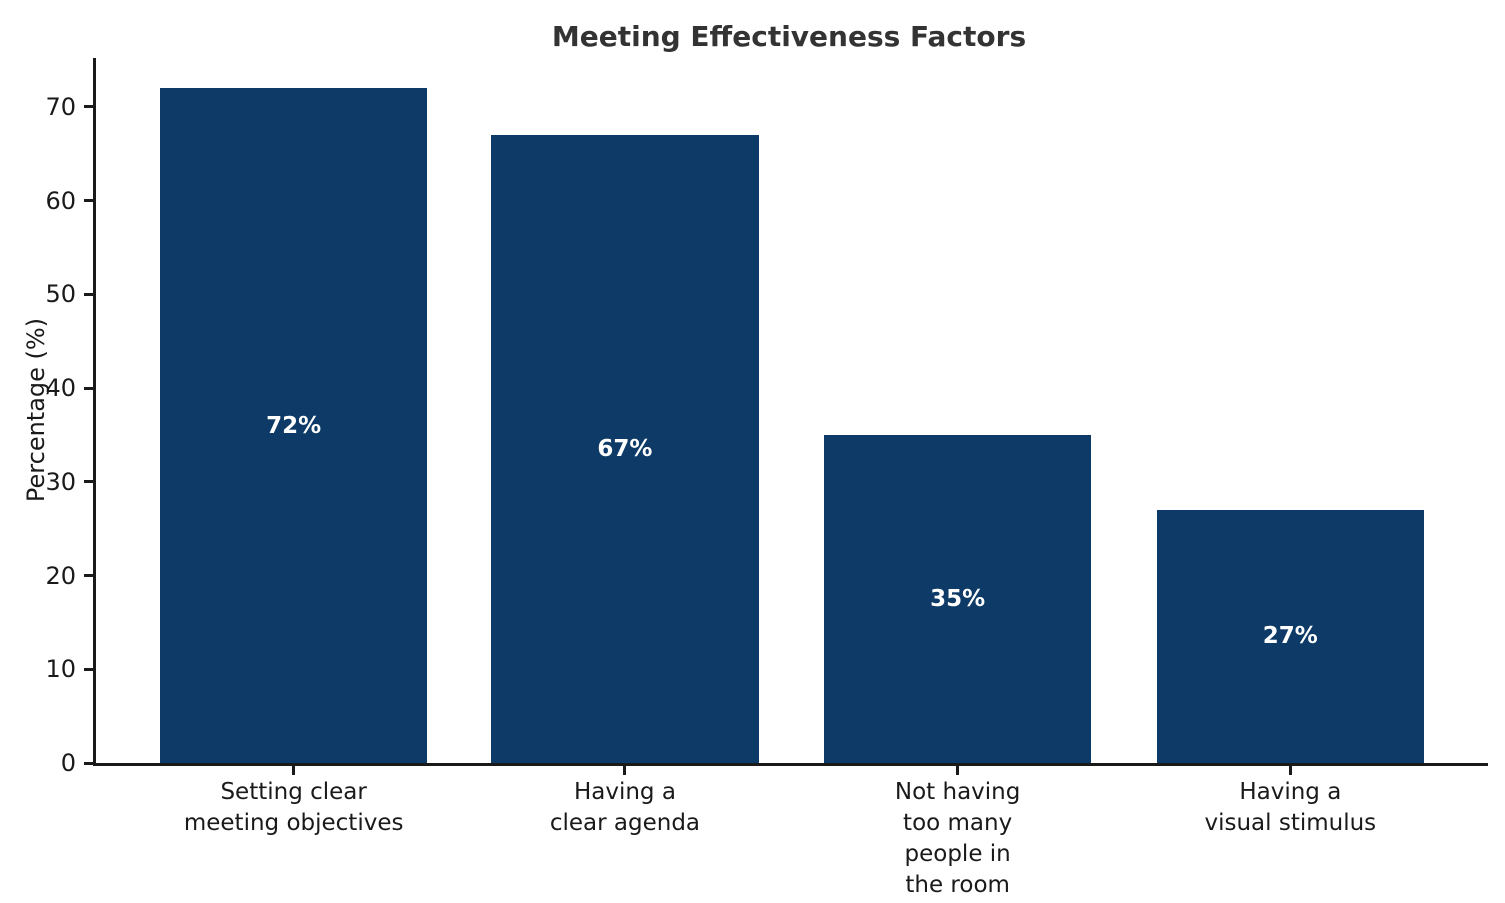 This screenshot has height=903, width=1505. I want to click on y-tick-label: 50, so click(60, 294).